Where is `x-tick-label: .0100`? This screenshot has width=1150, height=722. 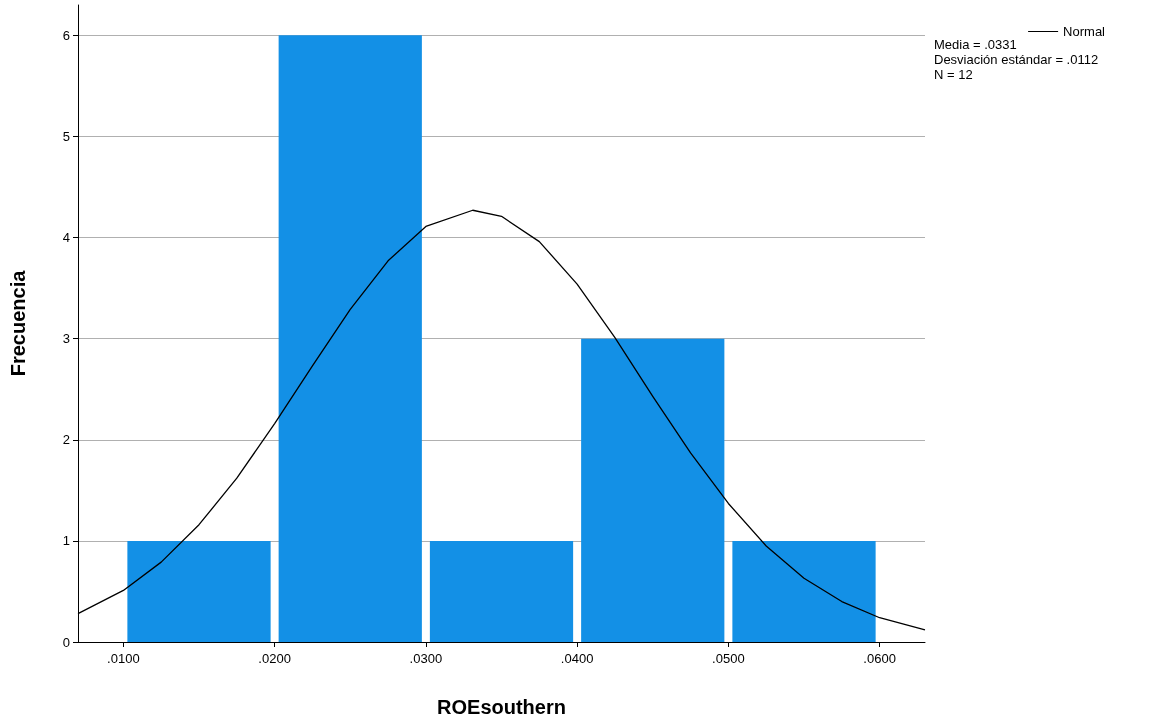 x-tick-label: .0100 is located at coordinates (123, 658).